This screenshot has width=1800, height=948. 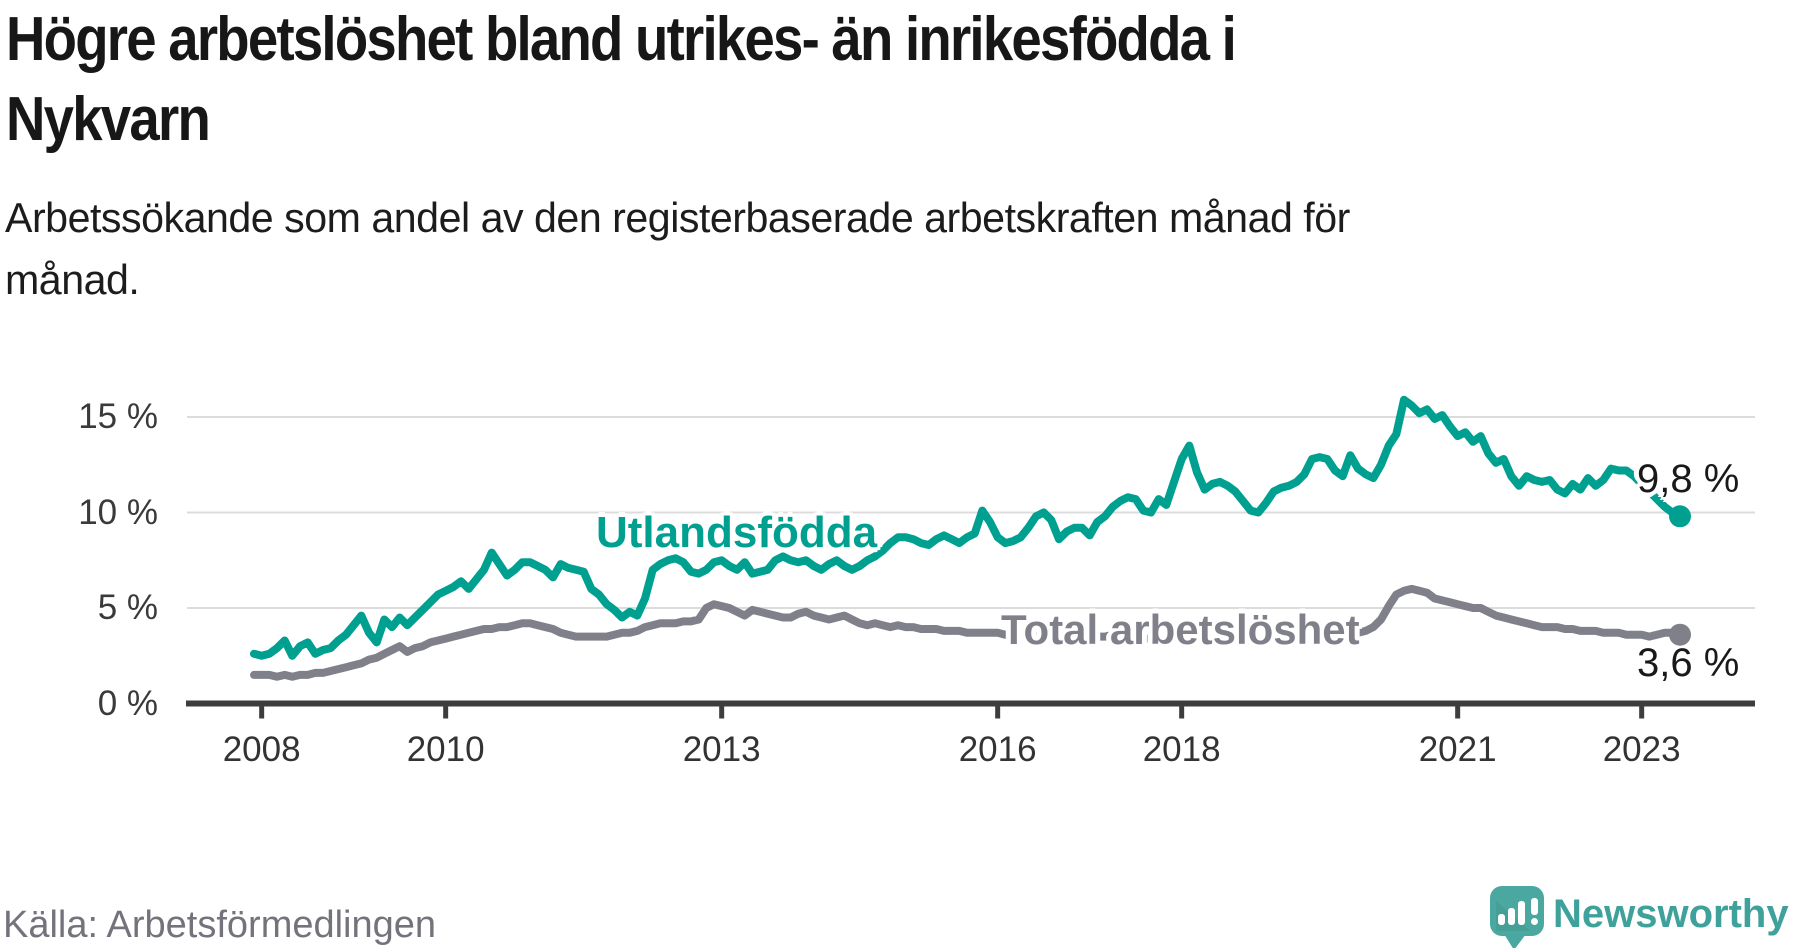 What do you see at coordinates (261, 749) in the screenshot?
I see `x-axis-label-2008: 2008` at bounding box center [261, 749].